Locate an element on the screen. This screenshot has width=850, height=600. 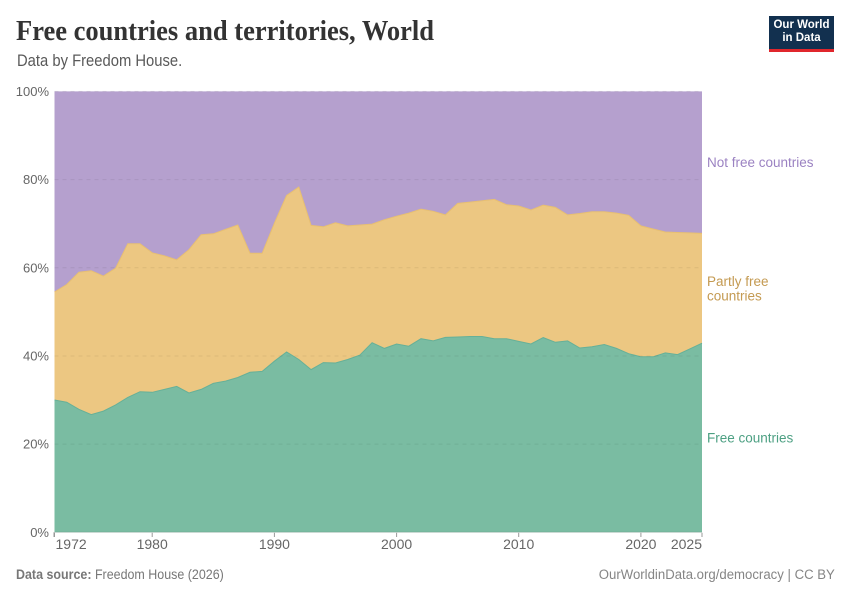
svg-text: 2020 is located at coordinates (640, 544).